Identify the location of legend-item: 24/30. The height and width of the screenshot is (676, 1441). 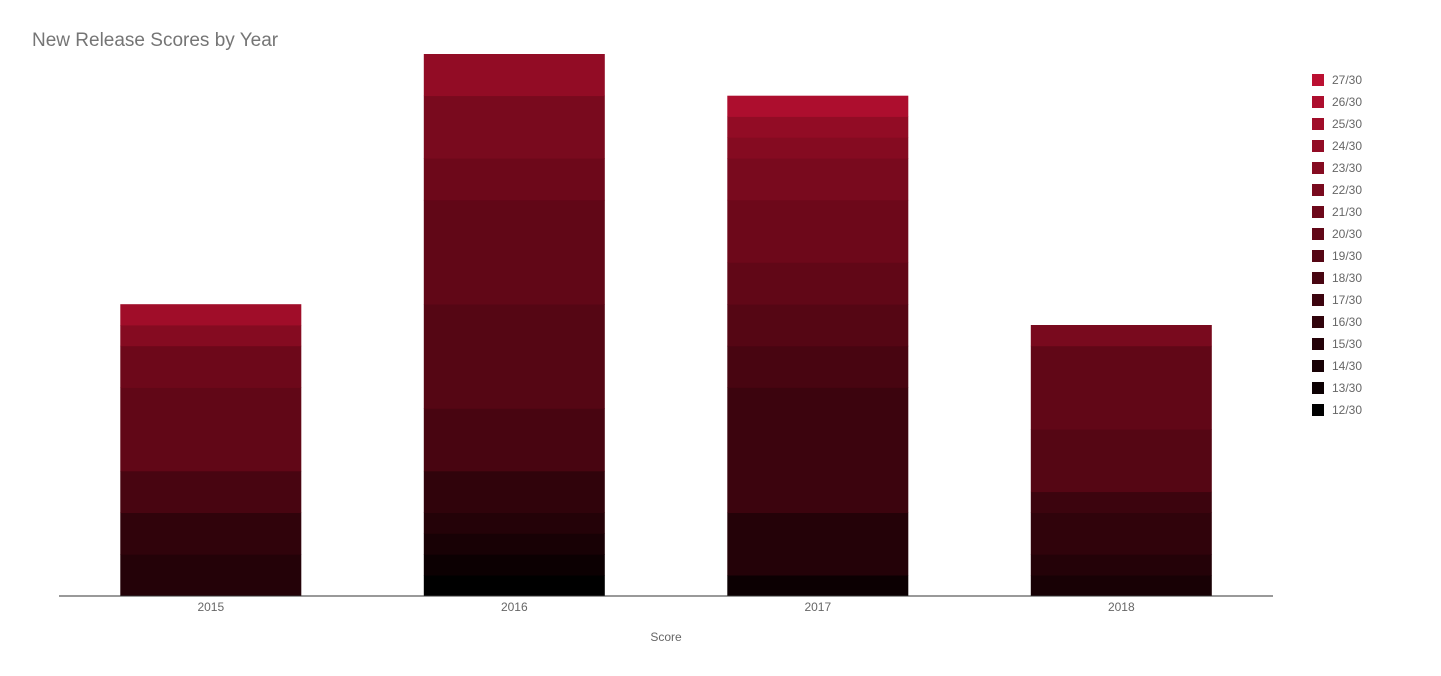
(1337, 146).